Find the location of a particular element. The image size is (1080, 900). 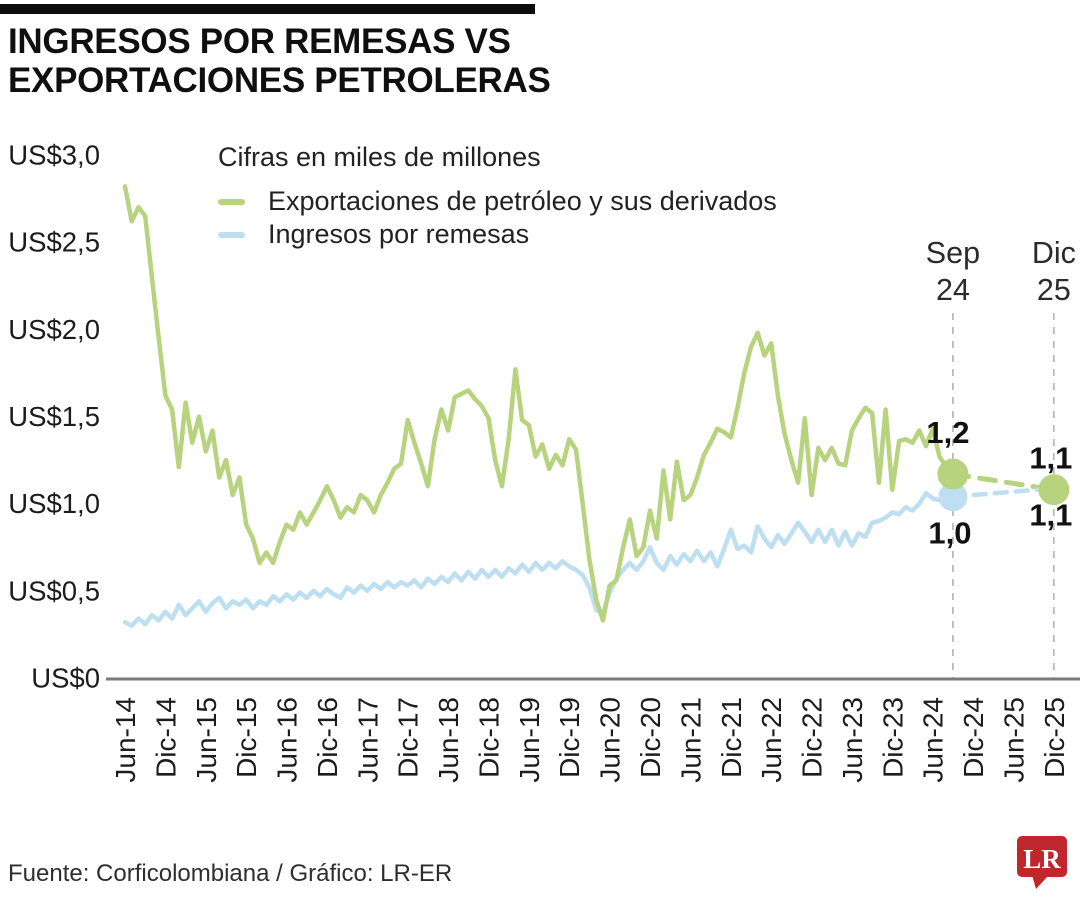

y-tick-label-5: US$0,5 is located at coordinates (54, 590).